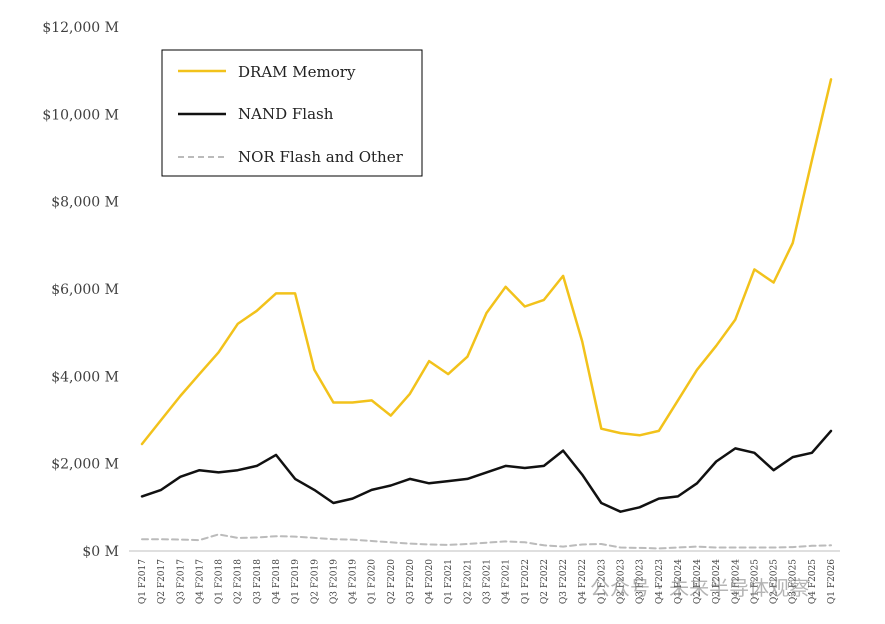  What do you see at coordinates (354, 581) in the screenshot?
I see `x-tick-label: Q4 F2019` at bounding box center [354, 581].